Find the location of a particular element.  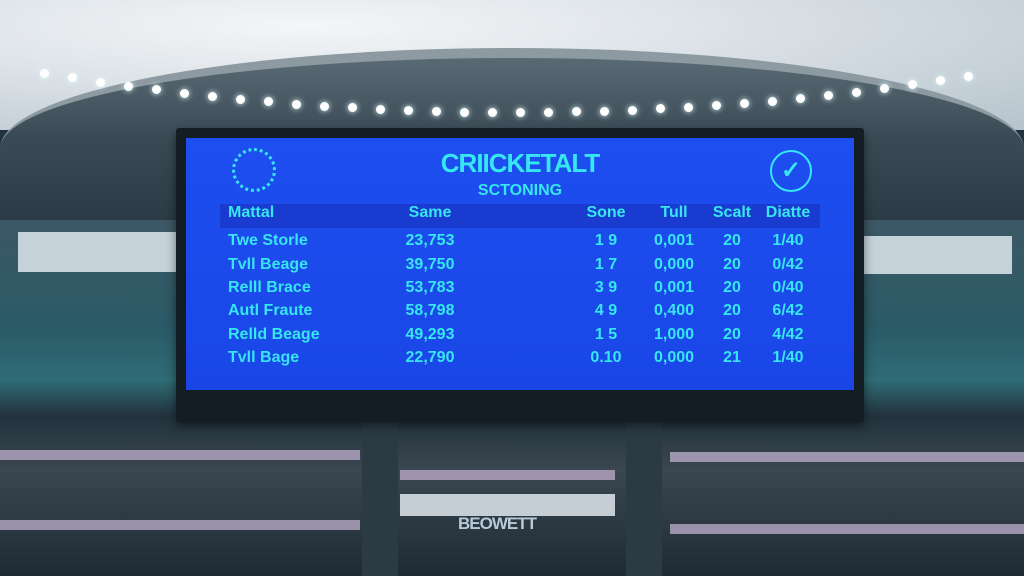

column-header-sone: Sone is located at coordinates (606, 212).